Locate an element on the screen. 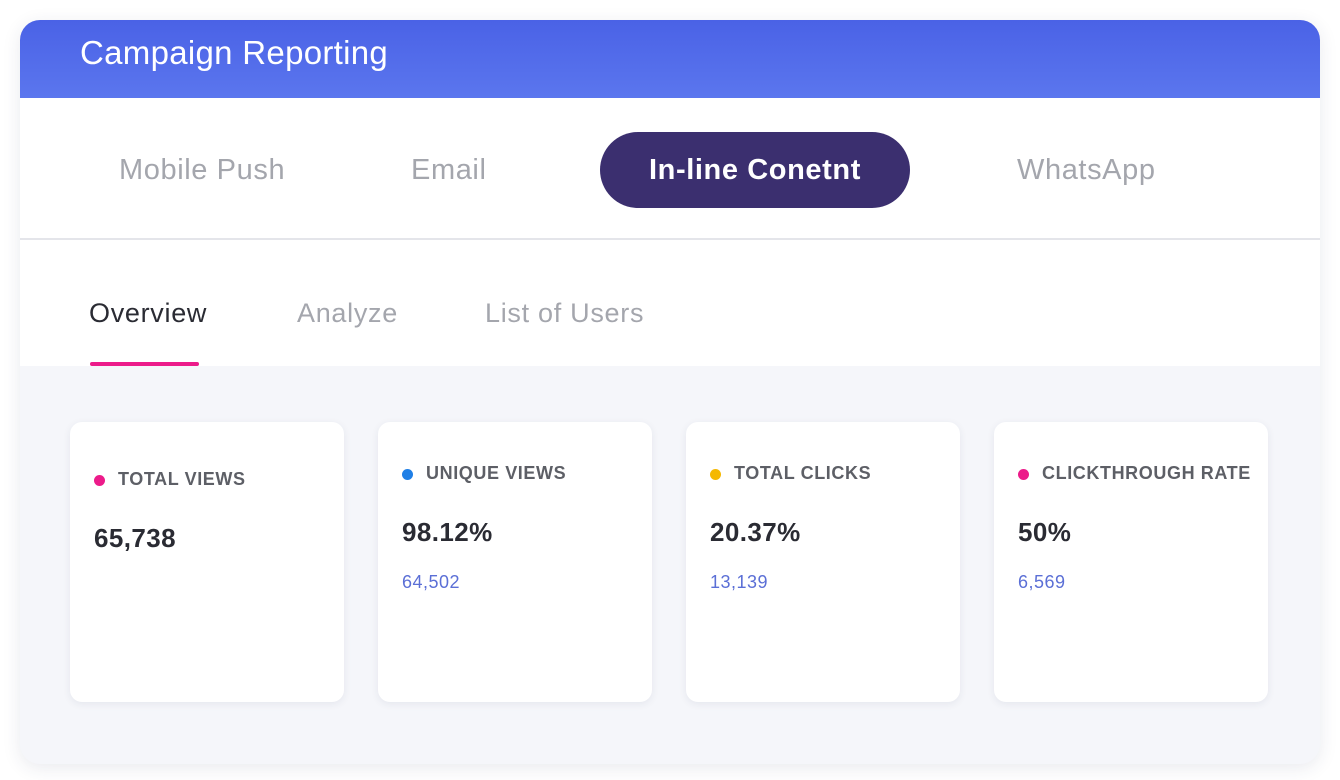 The height and width of the screenshot is (780, 1340). metric-card-total-views: TOTAL VIEWS 65,738 is located at coordinates (207, 562).